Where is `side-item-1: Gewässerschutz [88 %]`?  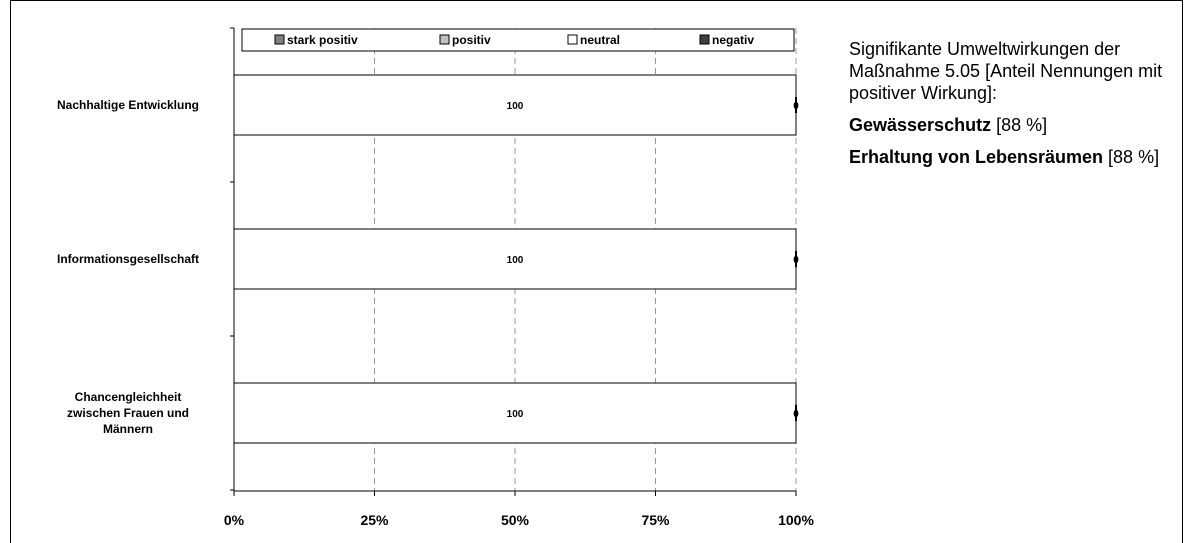 side-item-1: Gewässerschutz [88 %] is located at coordinates (1014, 125).